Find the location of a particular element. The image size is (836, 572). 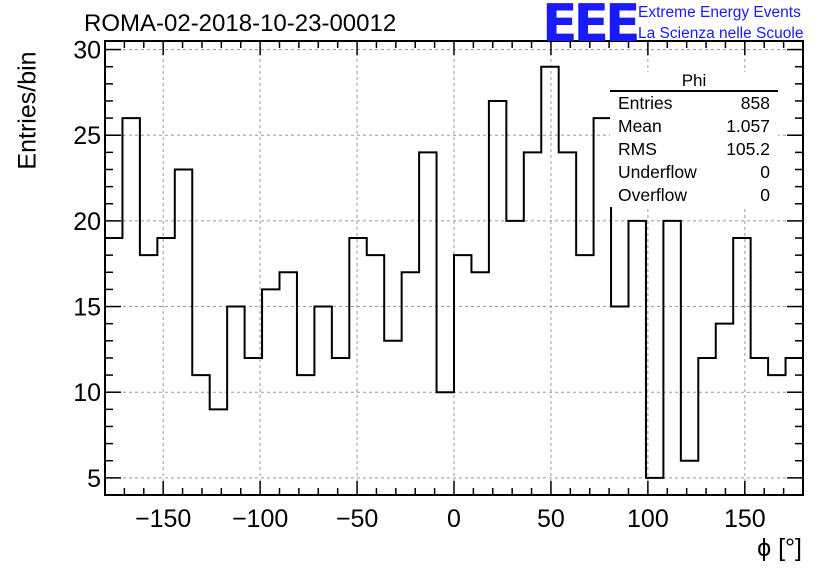

y-tick-labels: 5 10 15 20 25 30 is located at coordinates (87, 265).